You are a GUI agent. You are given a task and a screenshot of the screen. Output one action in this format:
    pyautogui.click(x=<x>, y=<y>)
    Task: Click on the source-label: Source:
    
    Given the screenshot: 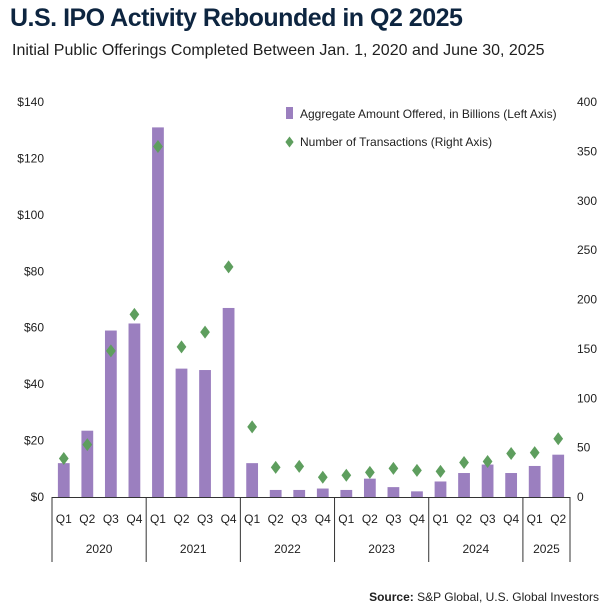 What is the action you would take?
    pyautogui.click(x=391, y=597)
    